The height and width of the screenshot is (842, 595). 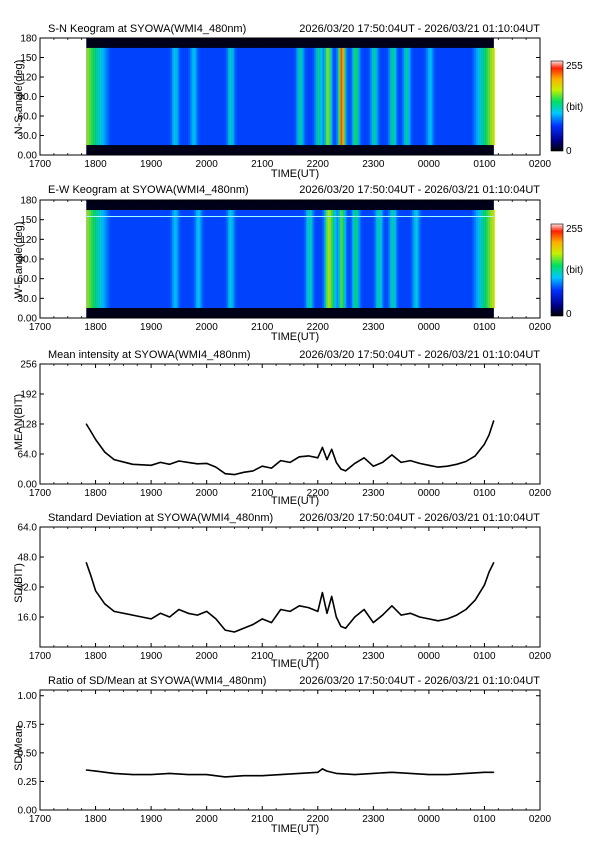 What do you see at coordinates (28, 782) in the screenshot?
I see `y-tick-label: 0.25` at bounding box center [28, 782].